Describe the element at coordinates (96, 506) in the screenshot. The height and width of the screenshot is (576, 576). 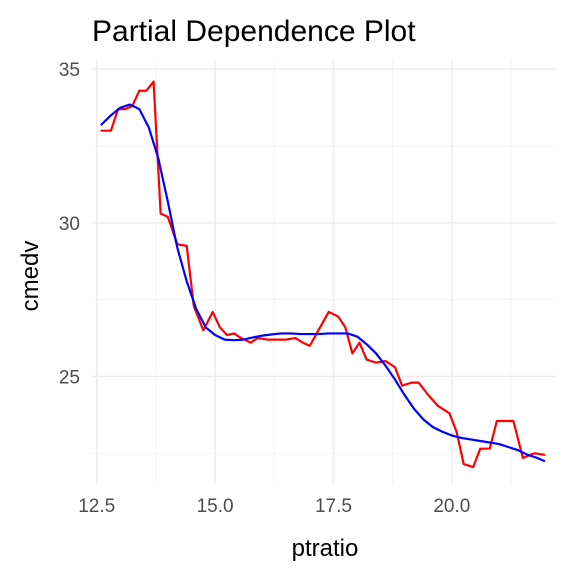
I see `x-tick-label: 12.5` at that location.